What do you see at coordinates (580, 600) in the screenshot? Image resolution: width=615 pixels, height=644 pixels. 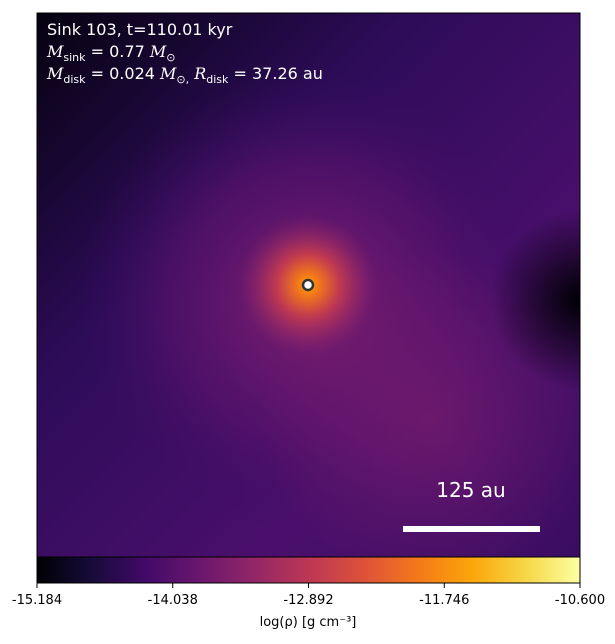 I see `colorbar-tick-label: -10.600` at bounding box center [580, 600].